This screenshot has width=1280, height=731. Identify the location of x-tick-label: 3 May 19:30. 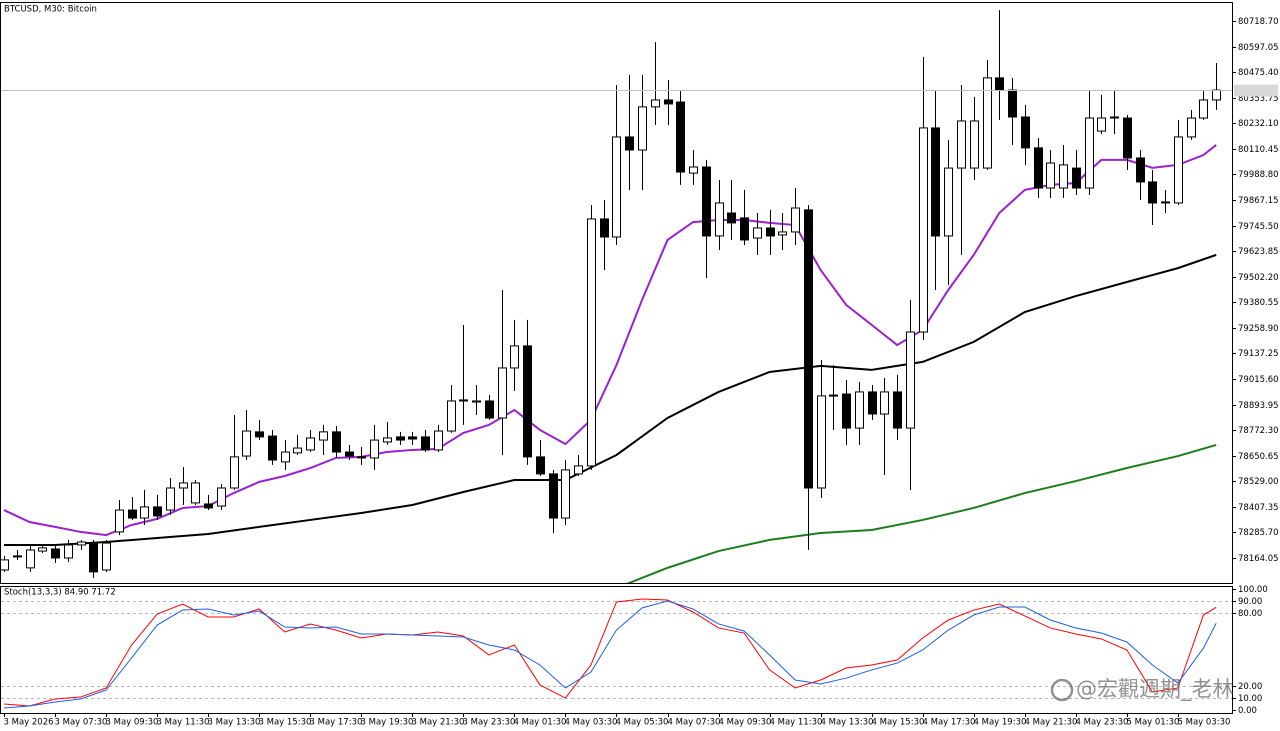
(387, 723).